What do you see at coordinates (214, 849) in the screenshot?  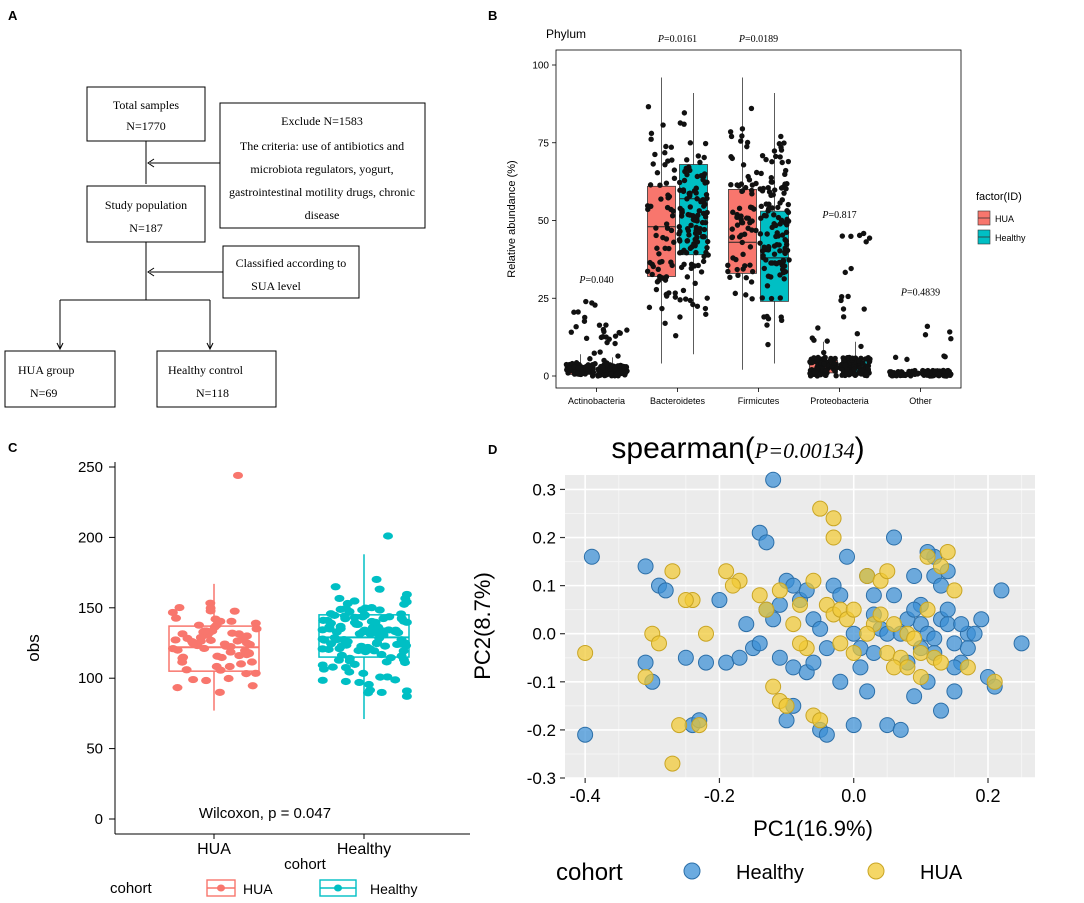 I see `chart-c-xtick-label: HUA` at bounding box center [214, 849].